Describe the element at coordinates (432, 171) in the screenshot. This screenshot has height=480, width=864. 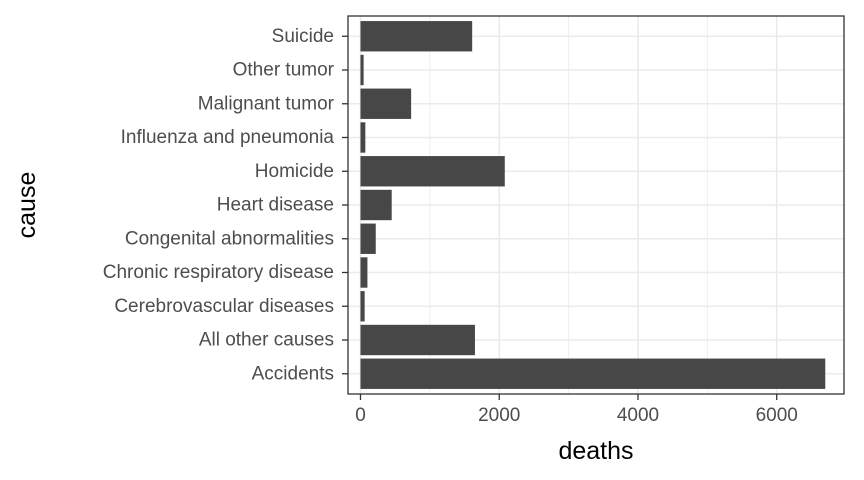
I see `bar-homicide` at that location.